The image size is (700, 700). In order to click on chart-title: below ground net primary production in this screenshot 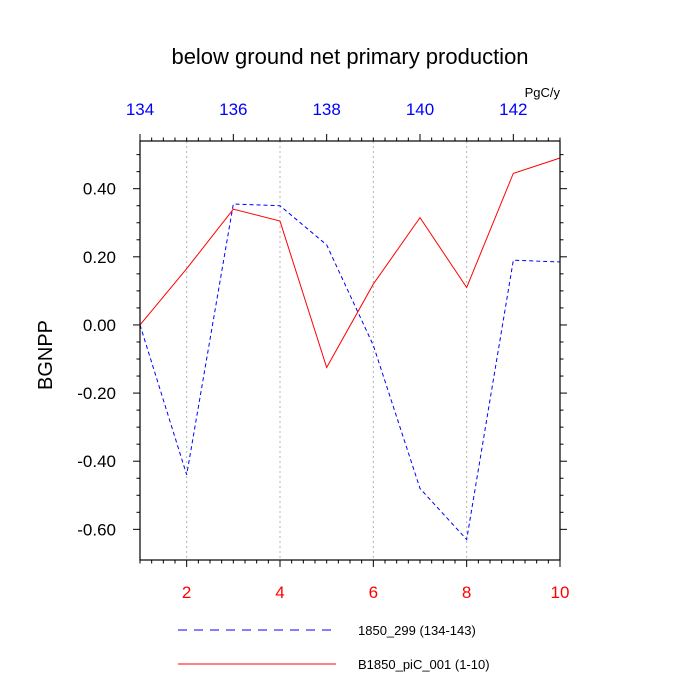, I will do `click(349, 56)`.